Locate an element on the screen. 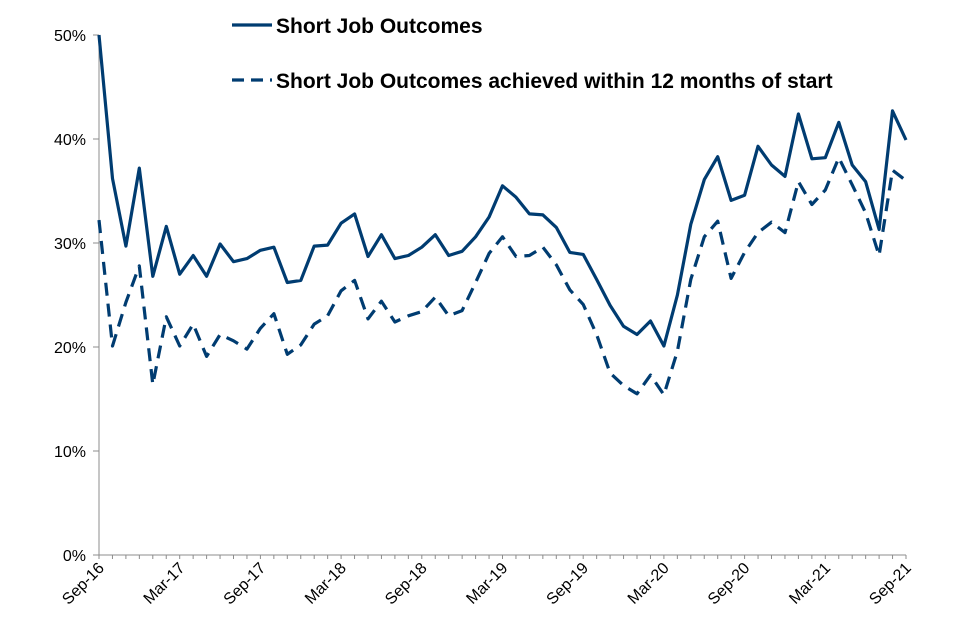 This screenshot has width=960, height=640. x-tick-label: Mar-19 is located at coordinates (487, 584).